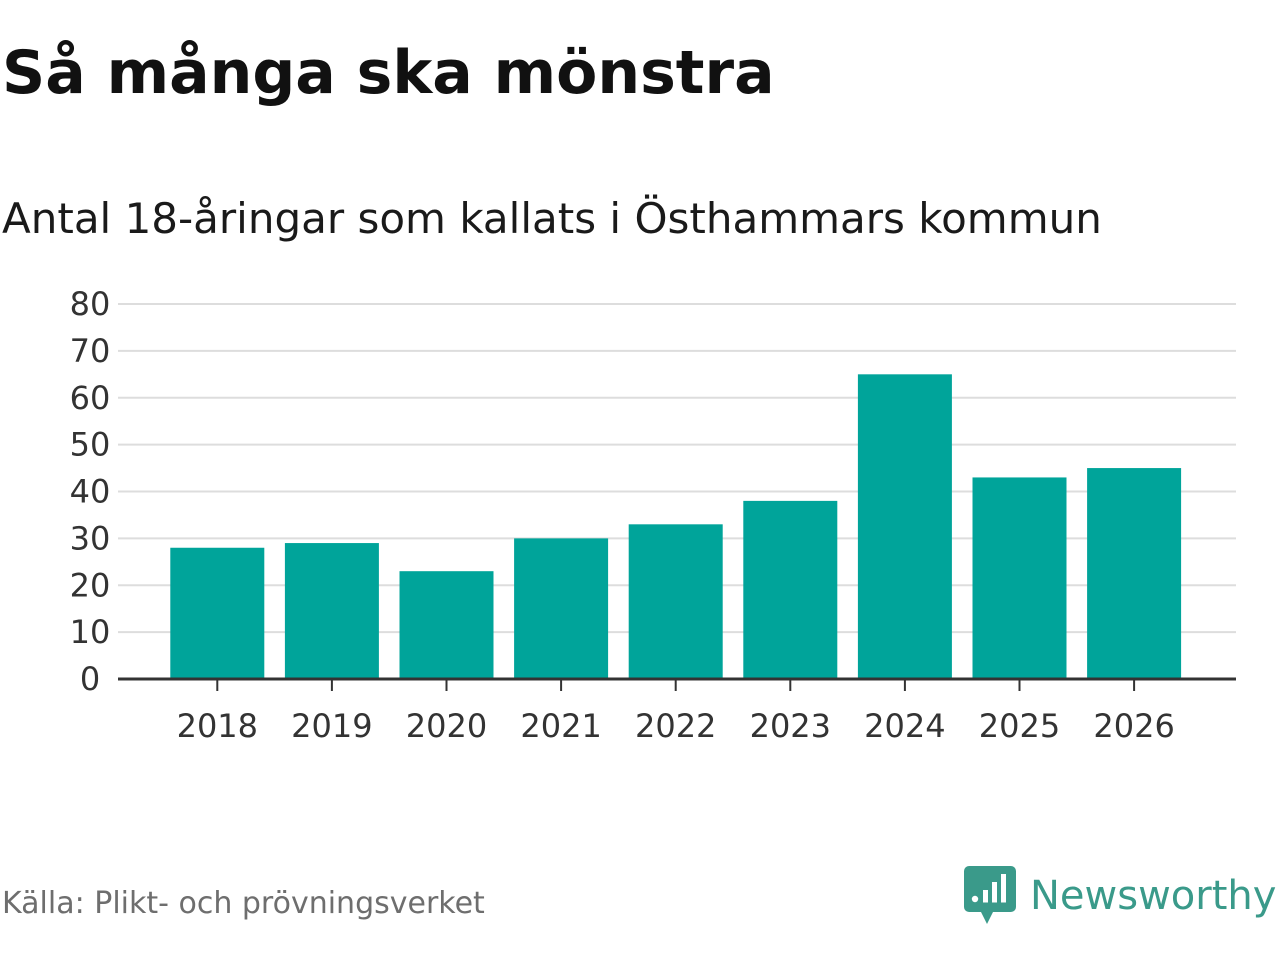 The image size is (1280, 960). Describe the element at coordinates (331, 726) in the screenshot. I see `x-tick-label: 2019` at that location.